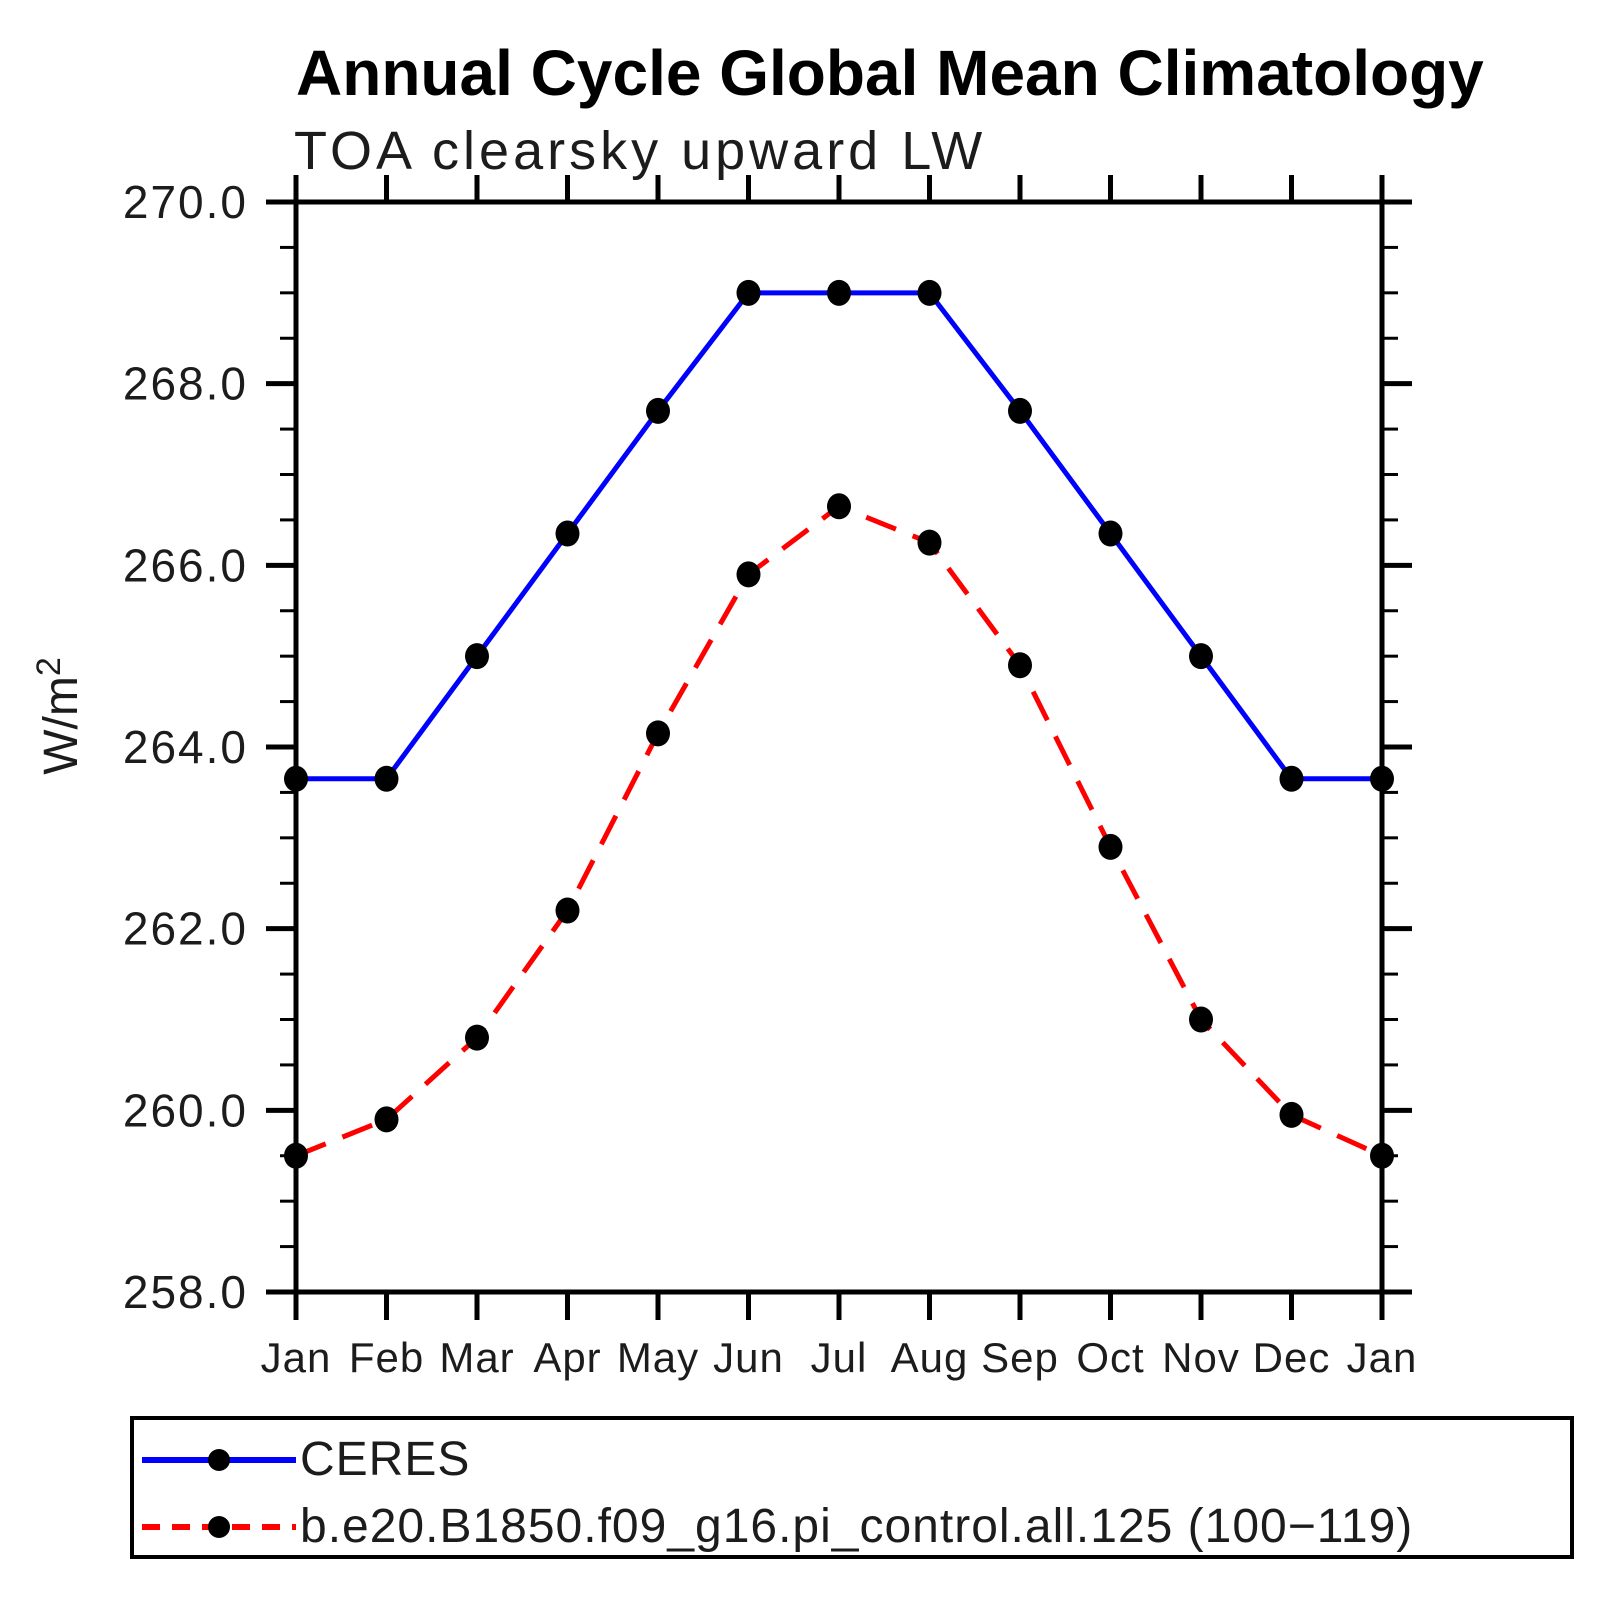  I want to click on x-tick-label: Dec, so click(1292, 1357).